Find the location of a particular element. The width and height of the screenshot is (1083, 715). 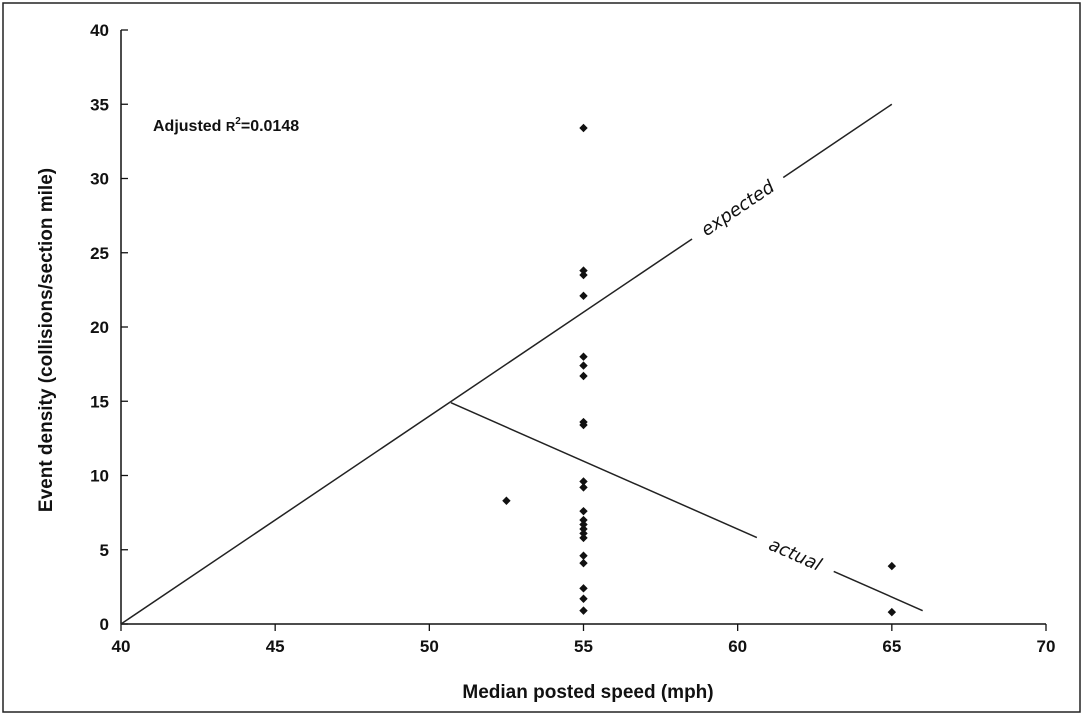

y-tick-label: 40 is located at coordinates (99, 30).